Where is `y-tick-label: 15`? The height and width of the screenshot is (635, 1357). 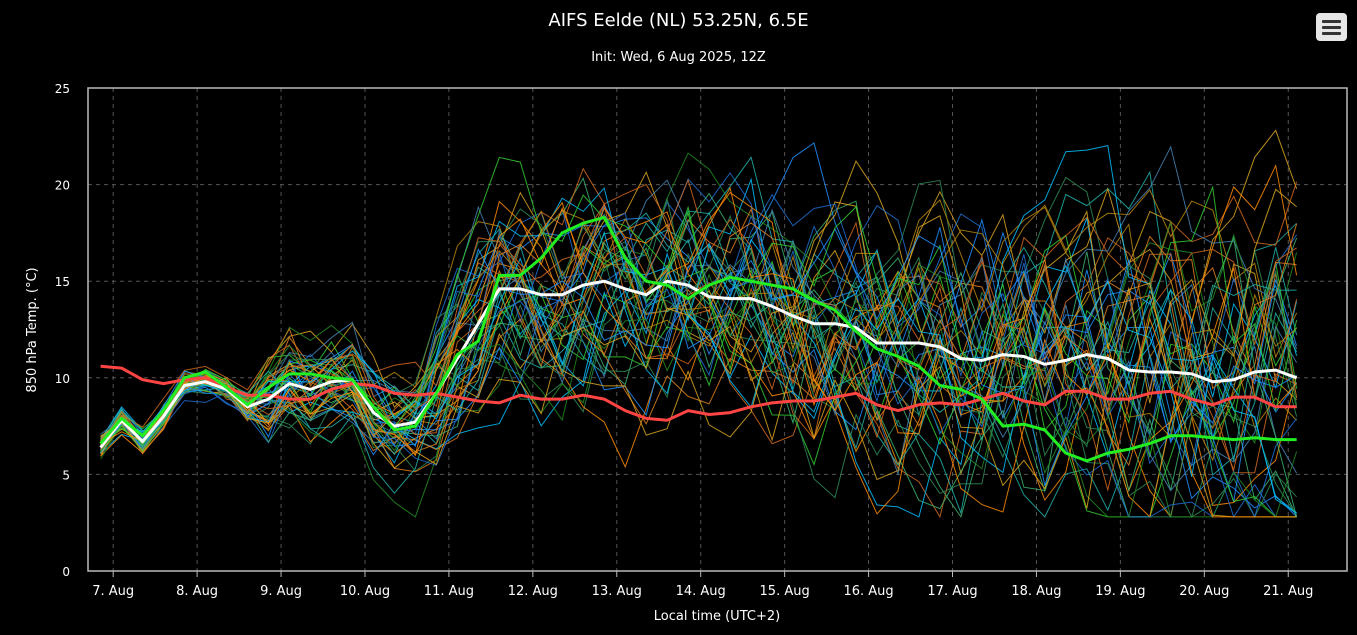 y-tick-label: 15 is located at coordinates (62, 282).